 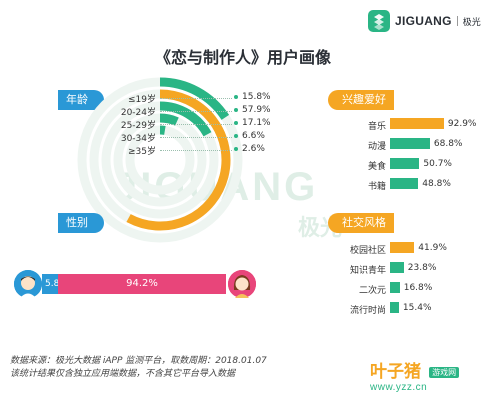 What do you see at coordinates (376, 147) in the screenshot?
I see `interest-category-label: 动漫` at bounding box center [376, 147].